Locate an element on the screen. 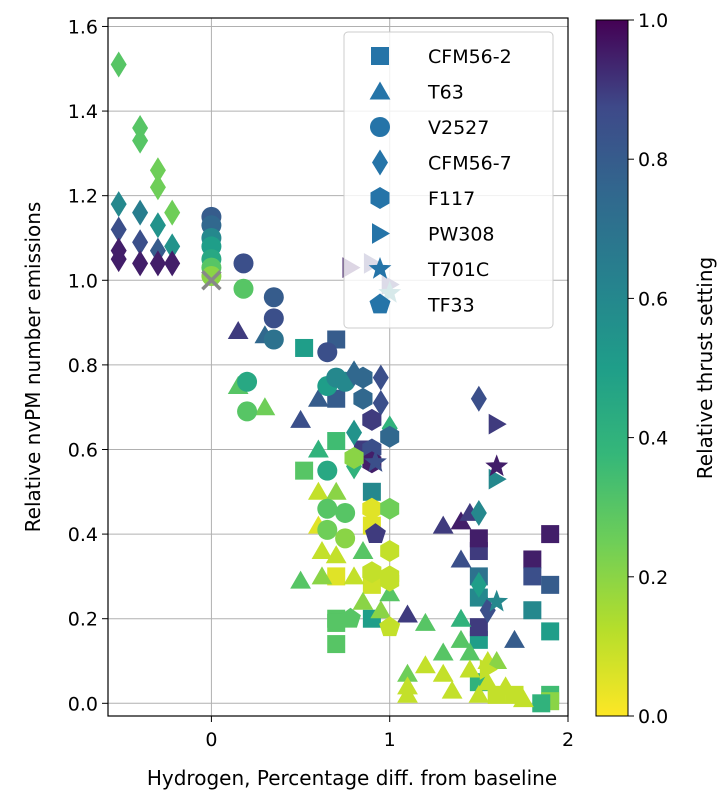 The height and width of the screenshot is (791, 723). y-tick-label: 0.6 is located at coordinates (83, 450).